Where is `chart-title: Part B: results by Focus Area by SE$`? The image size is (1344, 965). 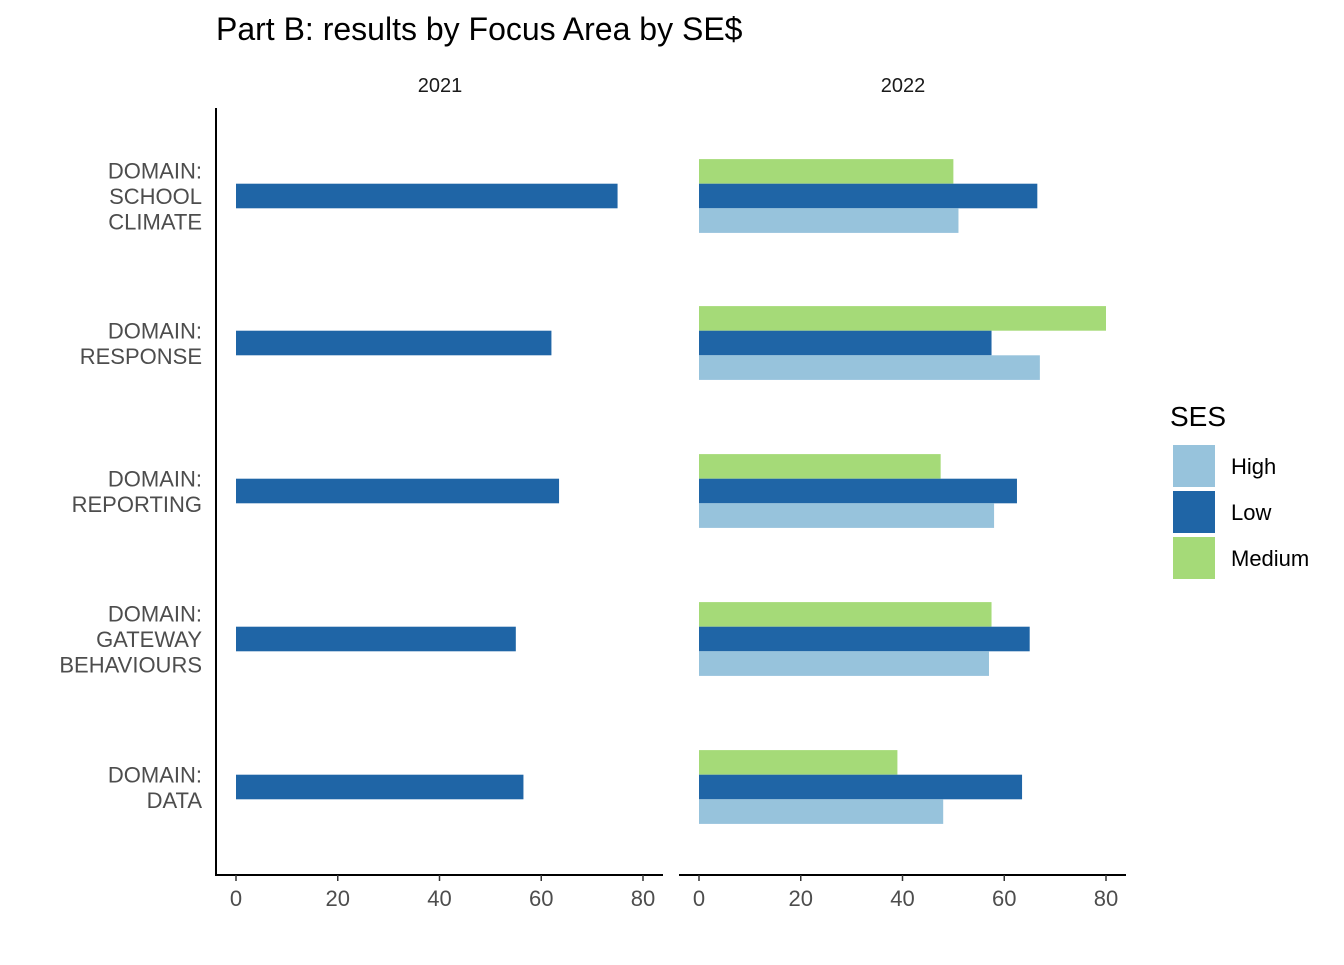 chart-title: Part B: results by Focus Area by SE$ is located at coordinates (479, 29).